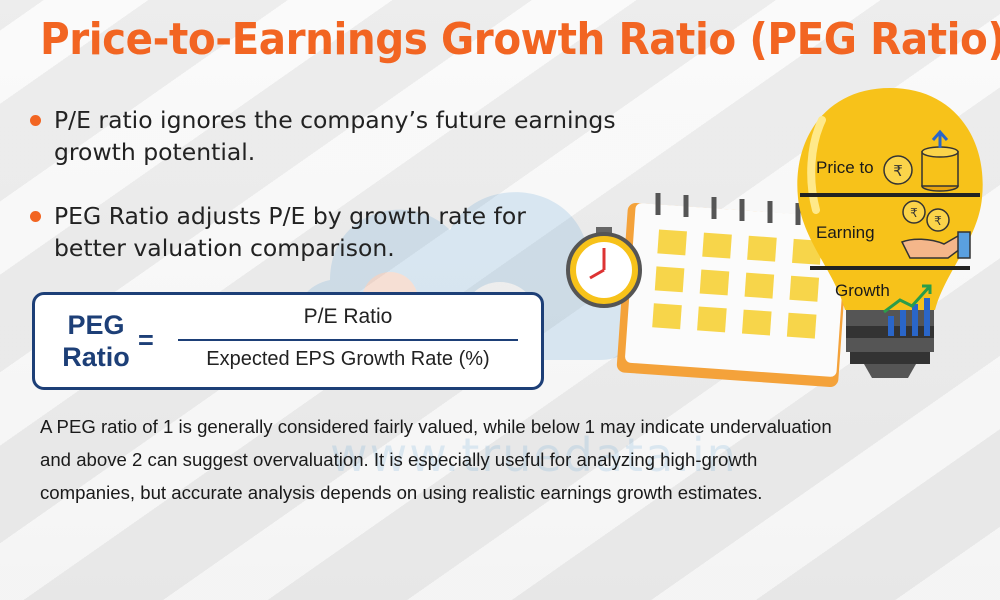  What do you see at coordinates (146, 340) in the screenshot?
I see `equals-sign: =` at bounding box center [146, 340].